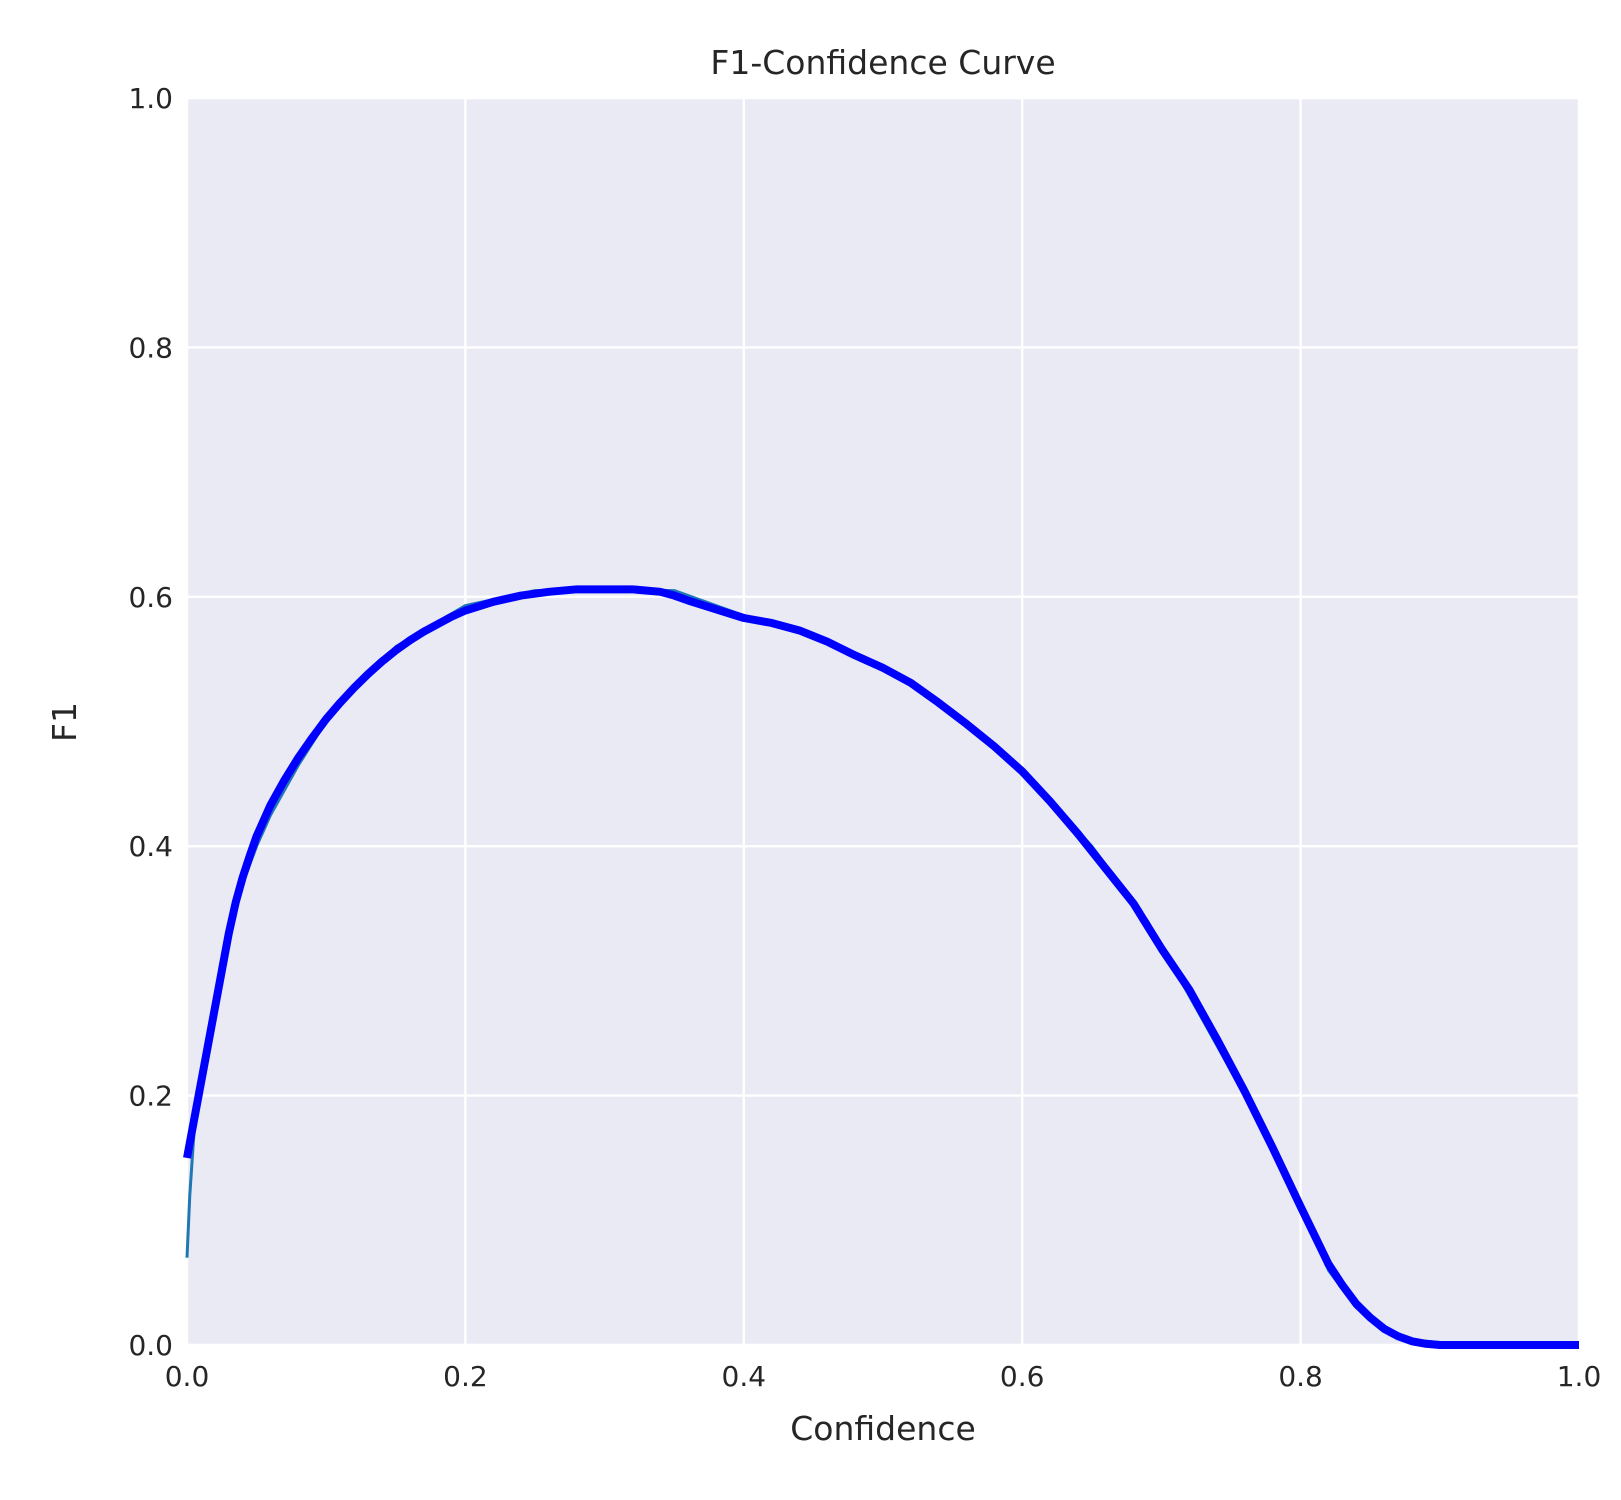  Describe the element at coordinates (1022, 1376) in the screenshot. I see `x-tick-label: 0.6` at that location.